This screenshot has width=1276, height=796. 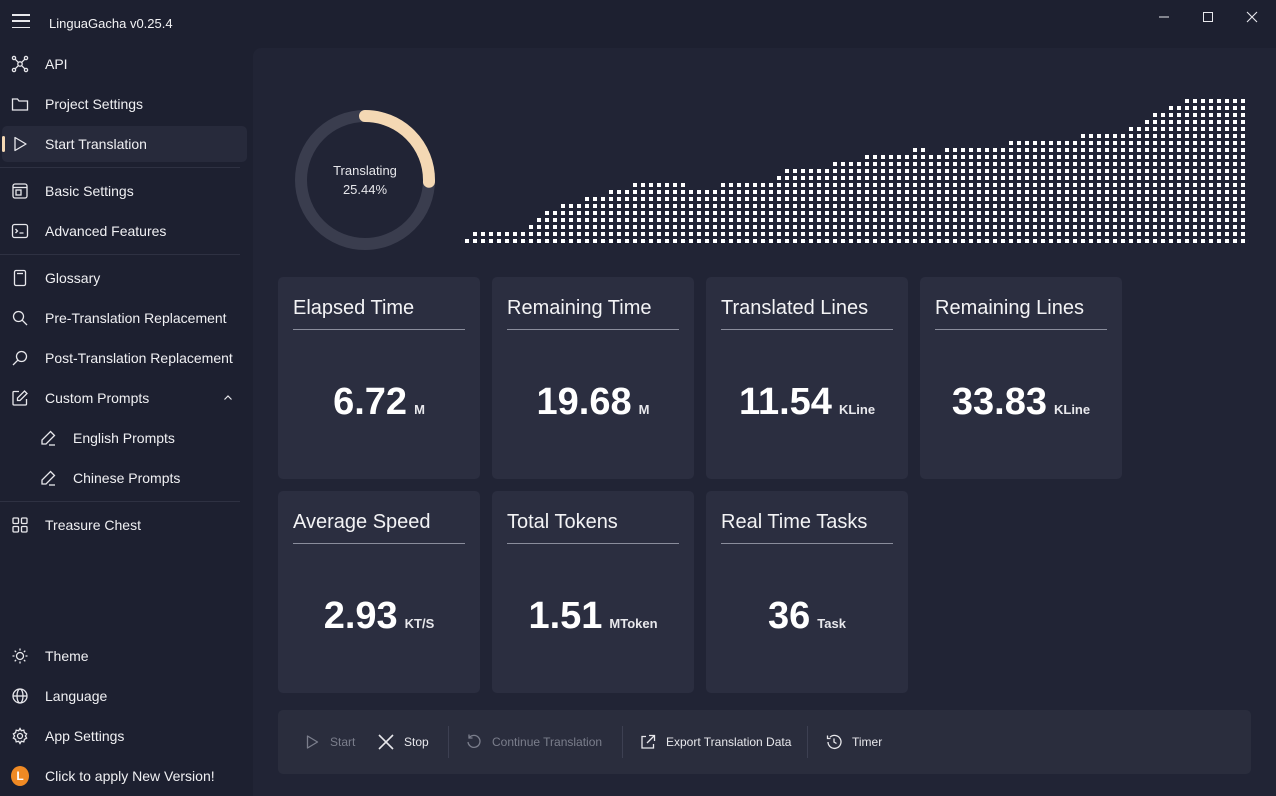 What do you see at coordinates (124, 104) in the screenshot?
I see `sidebar-item-project-settings: Project Settings` at bounding box center [124, 104].